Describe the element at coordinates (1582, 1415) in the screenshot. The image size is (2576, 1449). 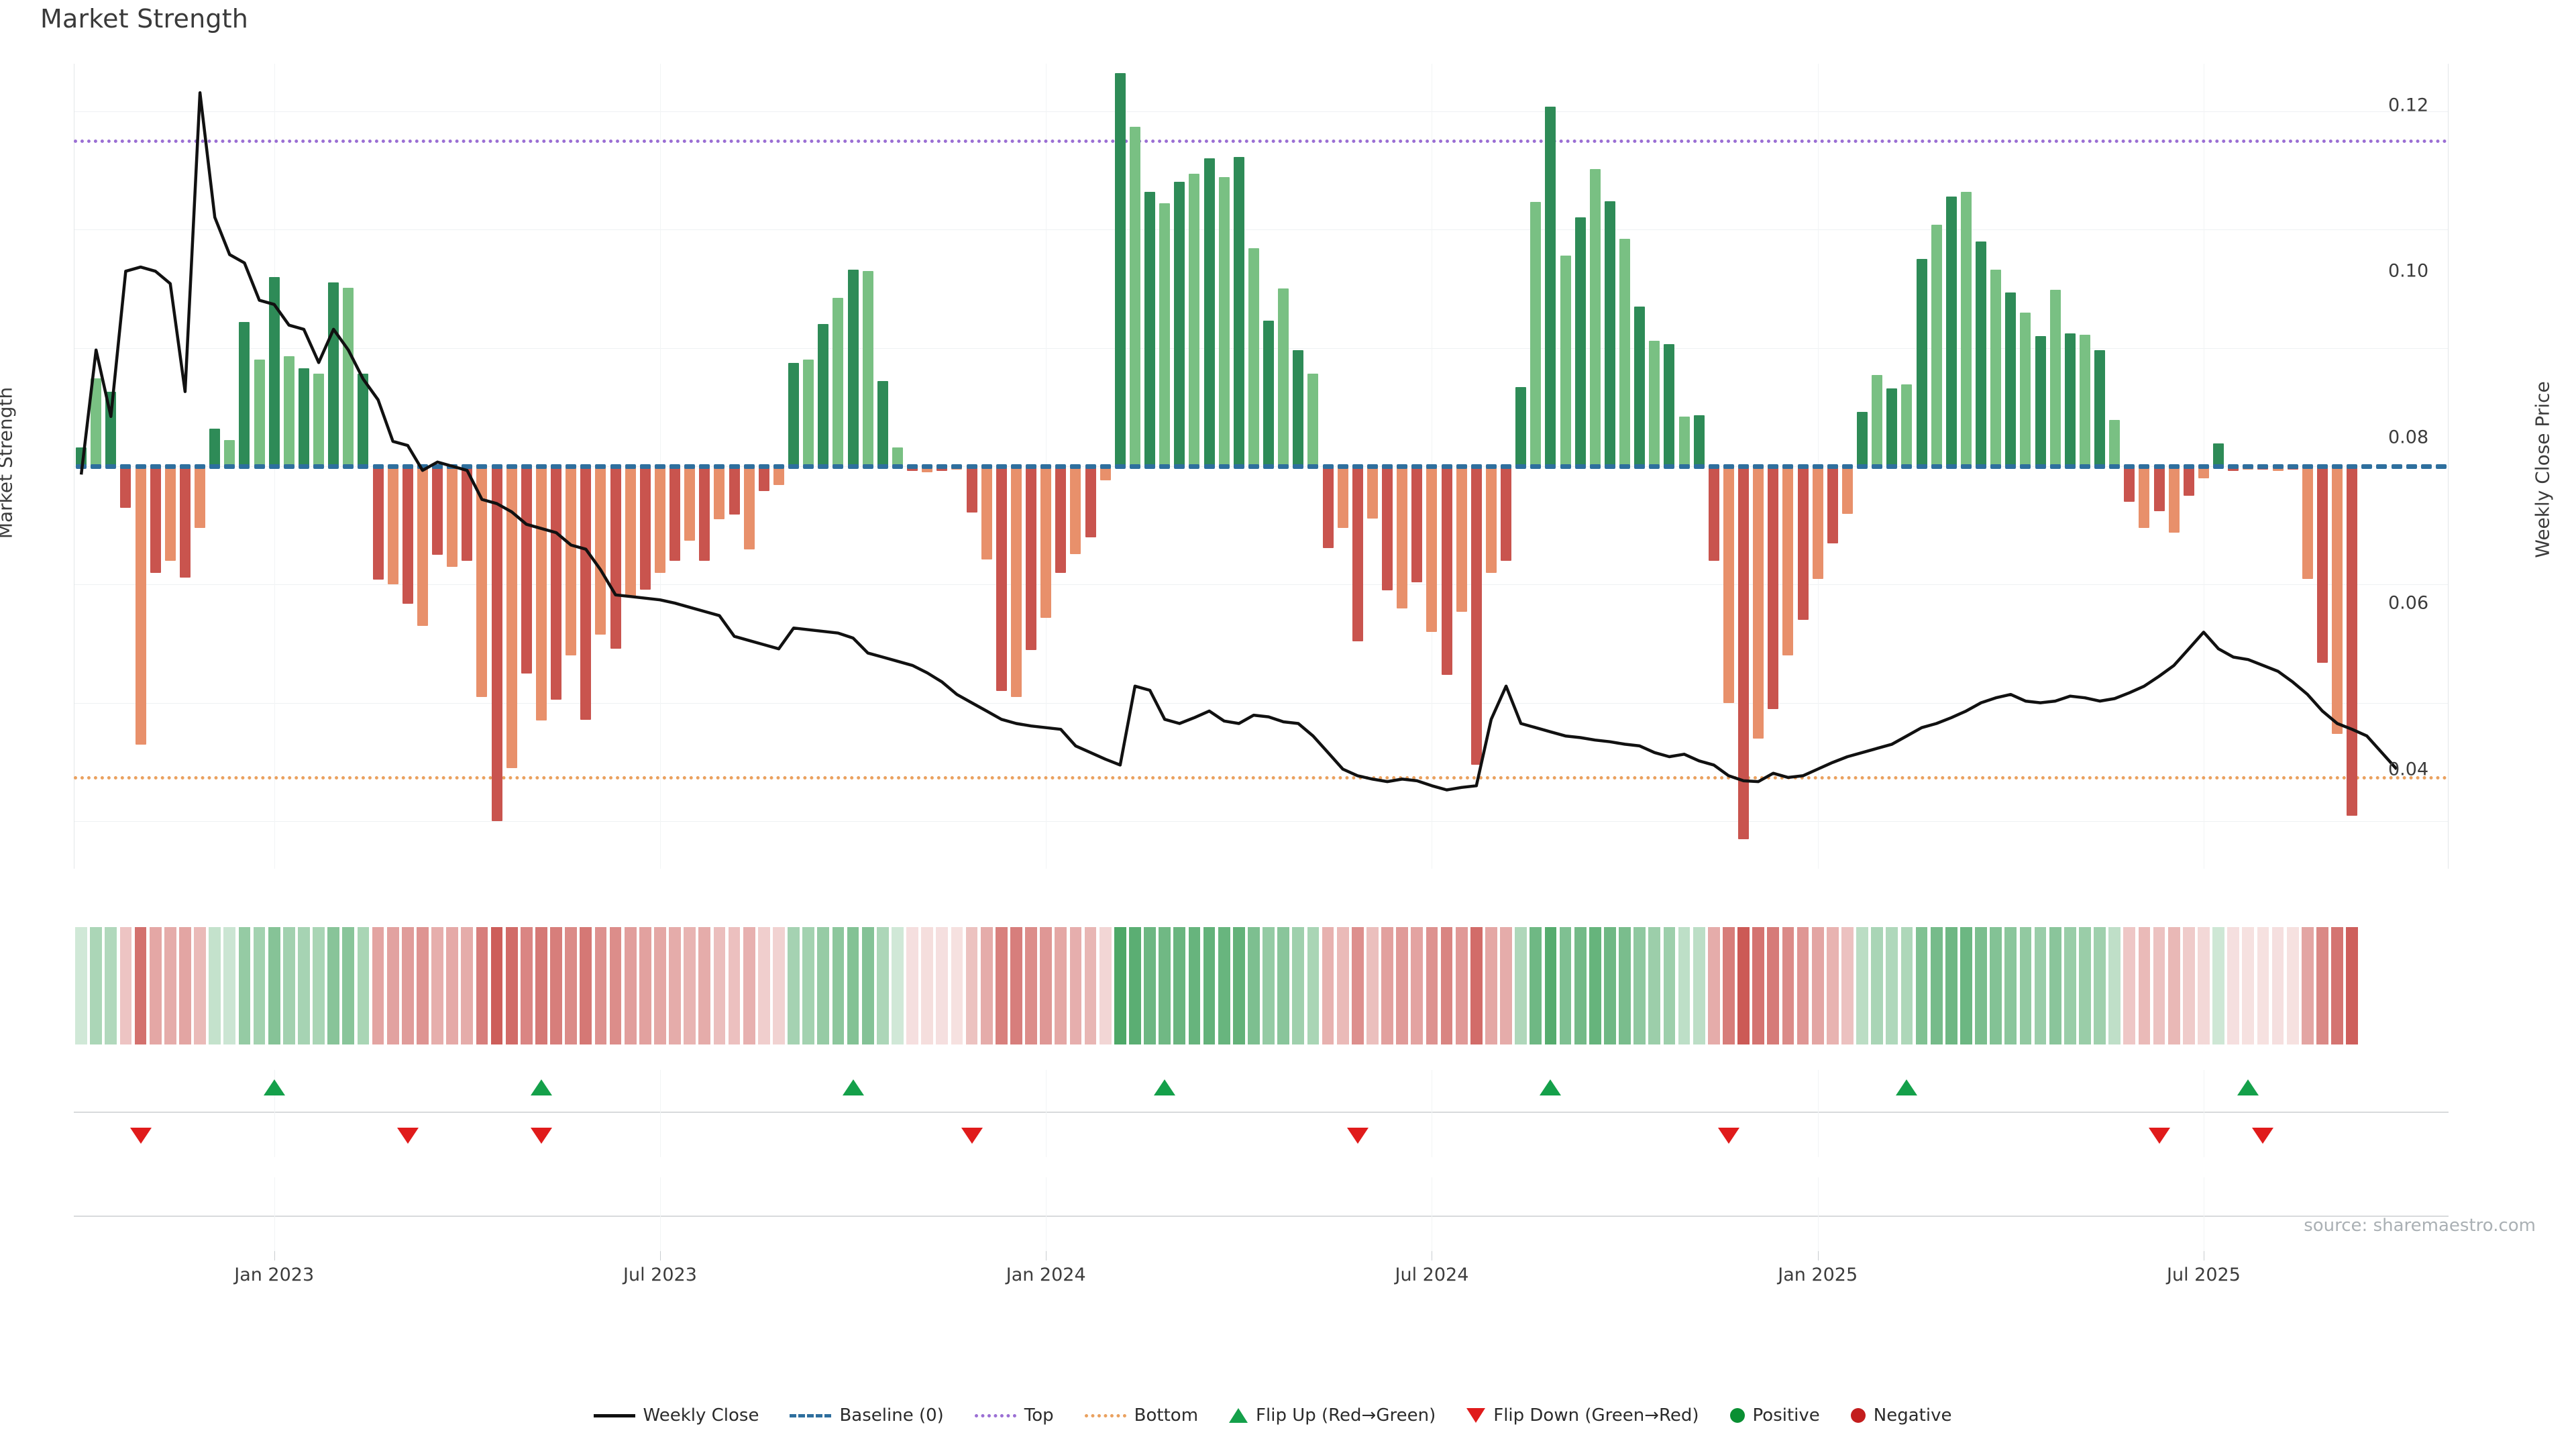
I see `legend-item: Flip Down (Green→Red)` at that location.